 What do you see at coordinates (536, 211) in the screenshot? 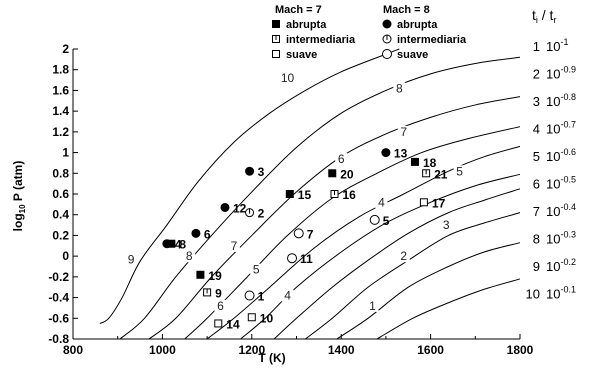
I see `ratio-row-index: 7` at bounding box center [536, 211].